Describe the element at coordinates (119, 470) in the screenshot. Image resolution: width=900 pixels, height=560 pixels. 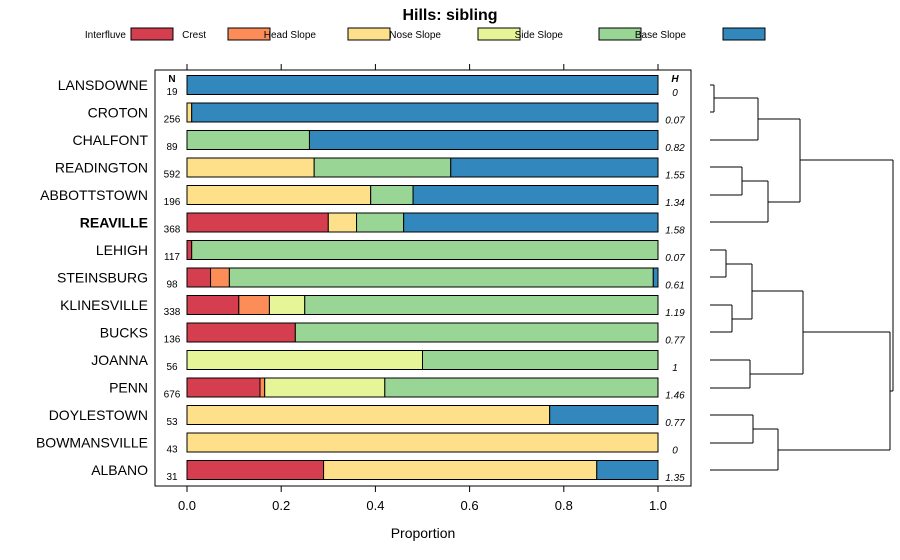
I see `category-label: ALBANO` at that location.